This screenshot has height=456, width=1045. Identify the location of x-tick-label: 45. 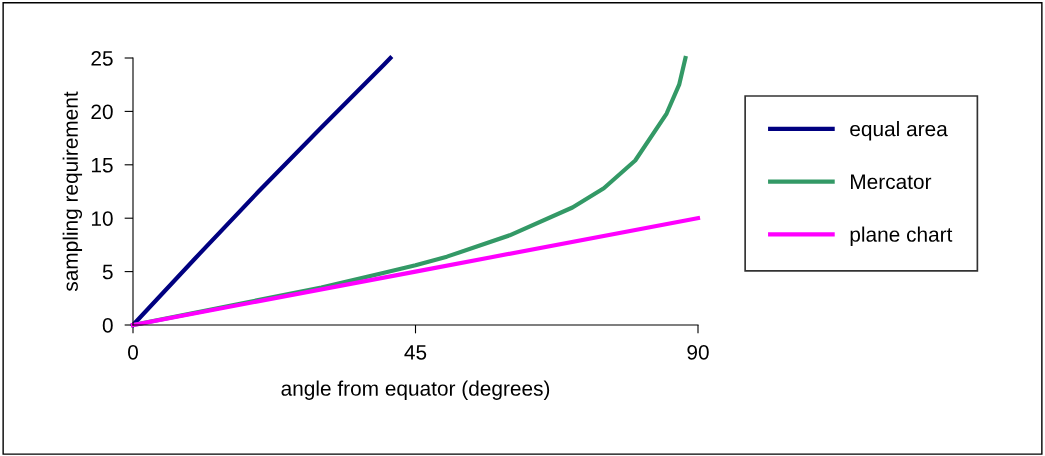
(415, 352).